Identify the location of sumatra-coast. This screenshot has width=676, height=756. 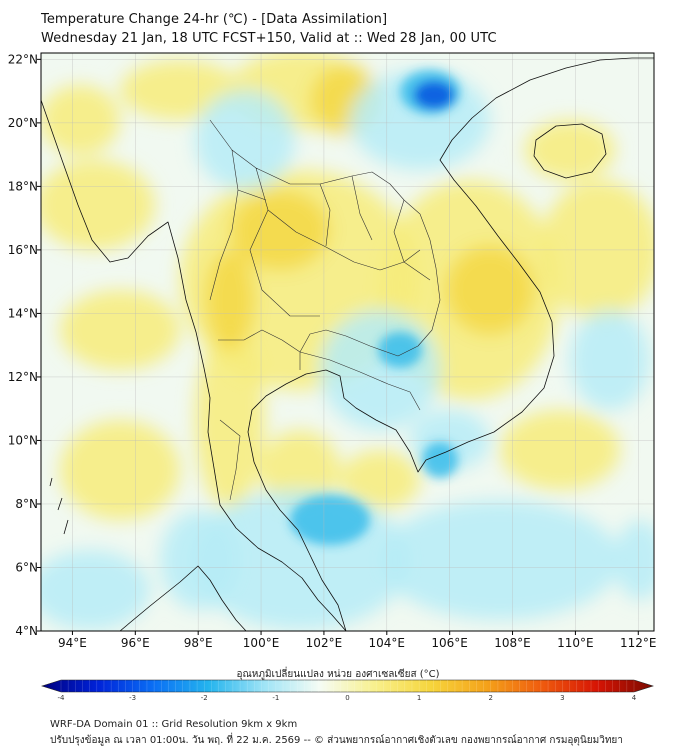
(183, 598).